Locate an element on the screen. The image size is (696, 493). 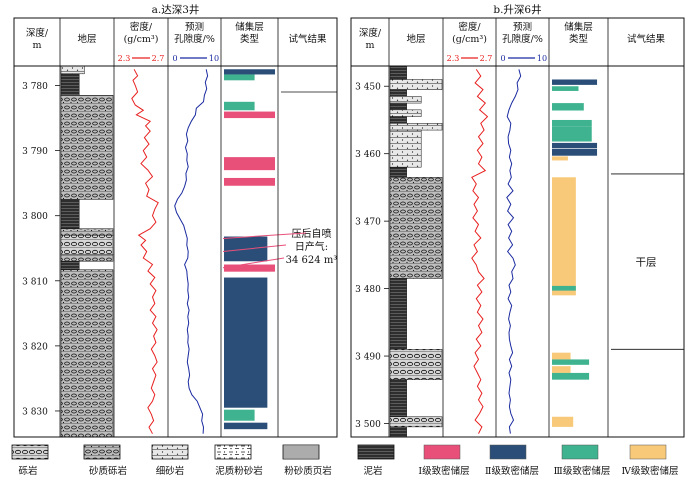
density-curve is located at coordinates (145, 251).